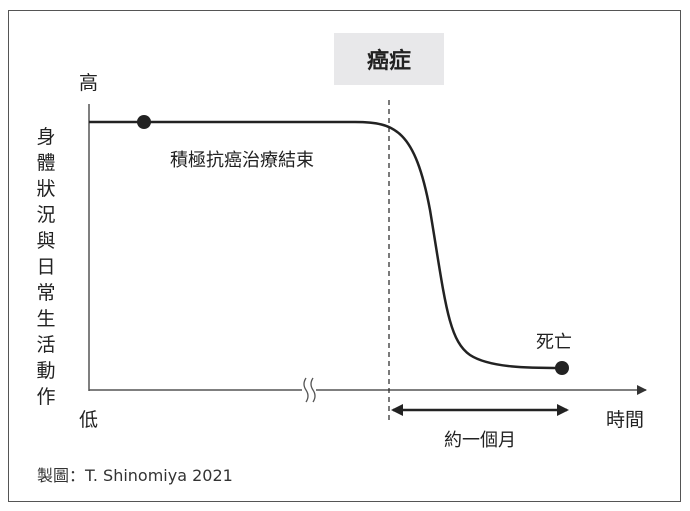  What do you see at coordinates (562, 368) in the screenshot?
I see `death-dot` at bounding box center [562, 368].